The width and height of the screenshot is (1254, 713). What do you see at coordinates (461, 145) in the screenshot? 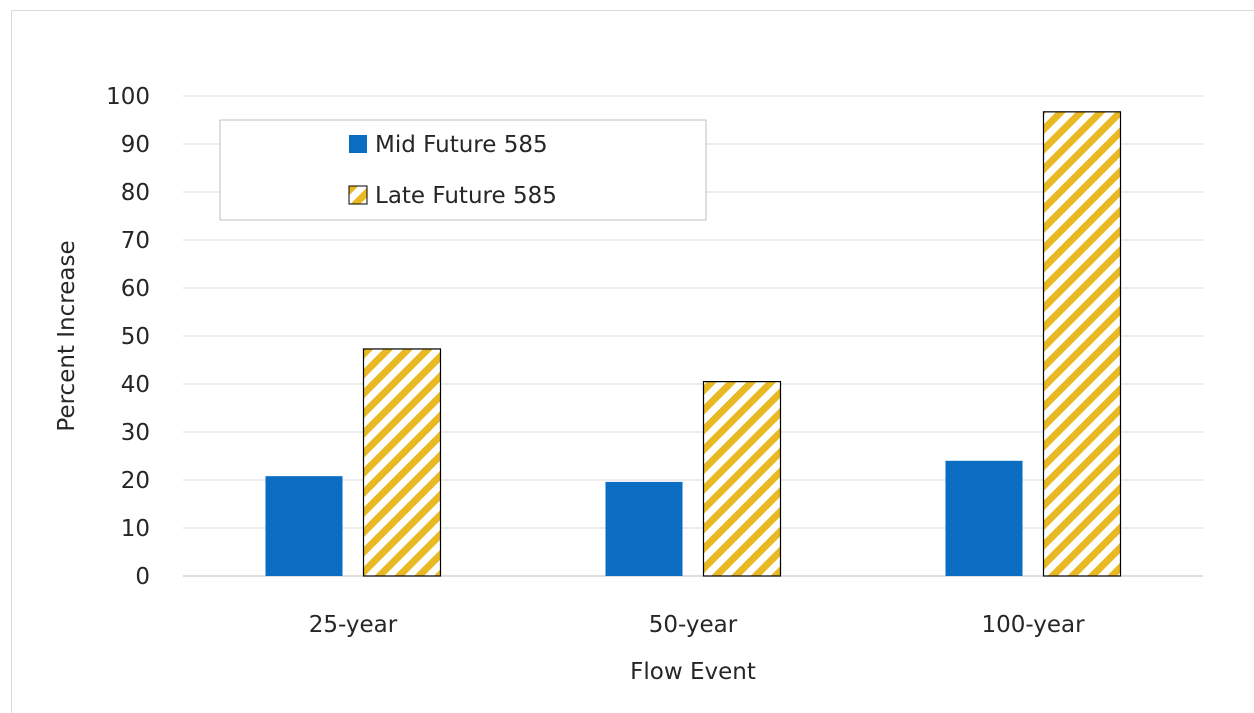
I see `legend-label-mid-future: Mid Future 585` at bounding box center [461, 145].